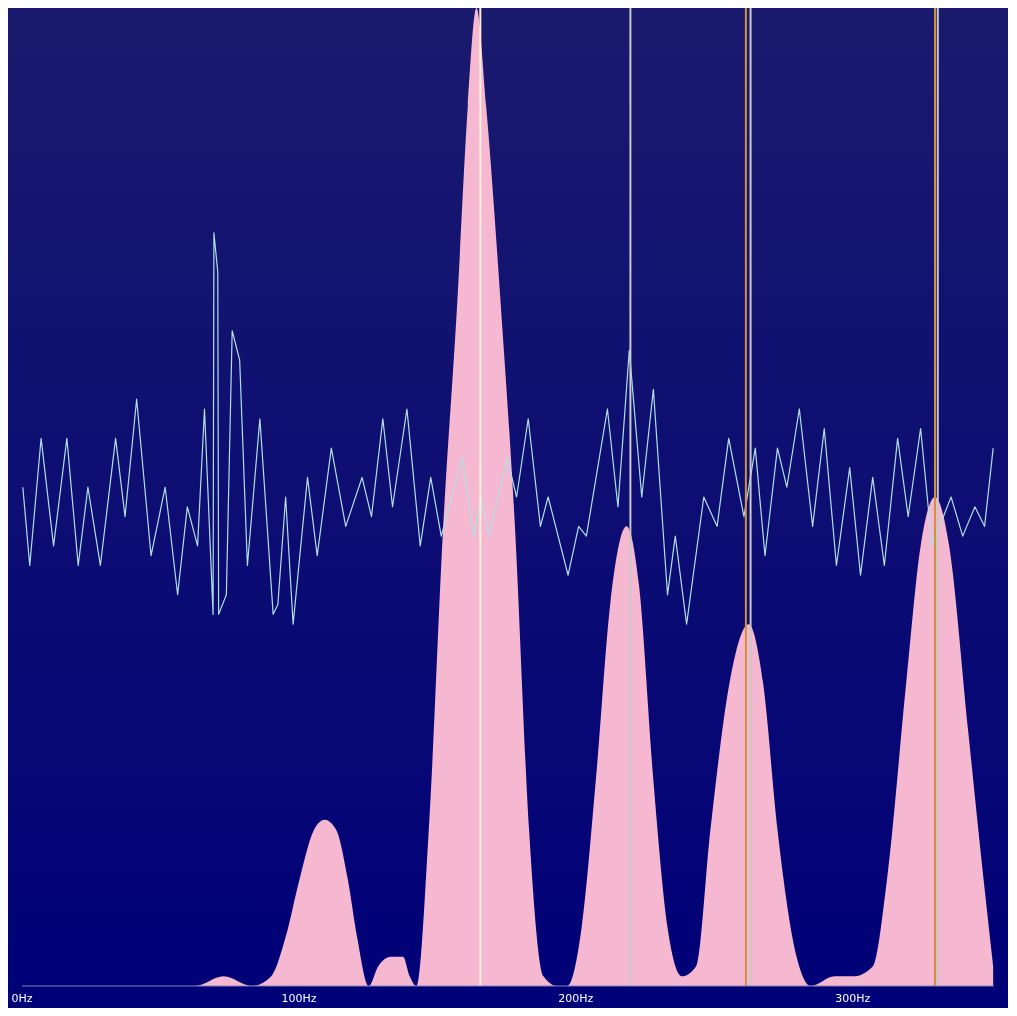 This screenshot has height=1016, width=1017. I want to click on x-tick-label: 300Hz, so click(853, 998).